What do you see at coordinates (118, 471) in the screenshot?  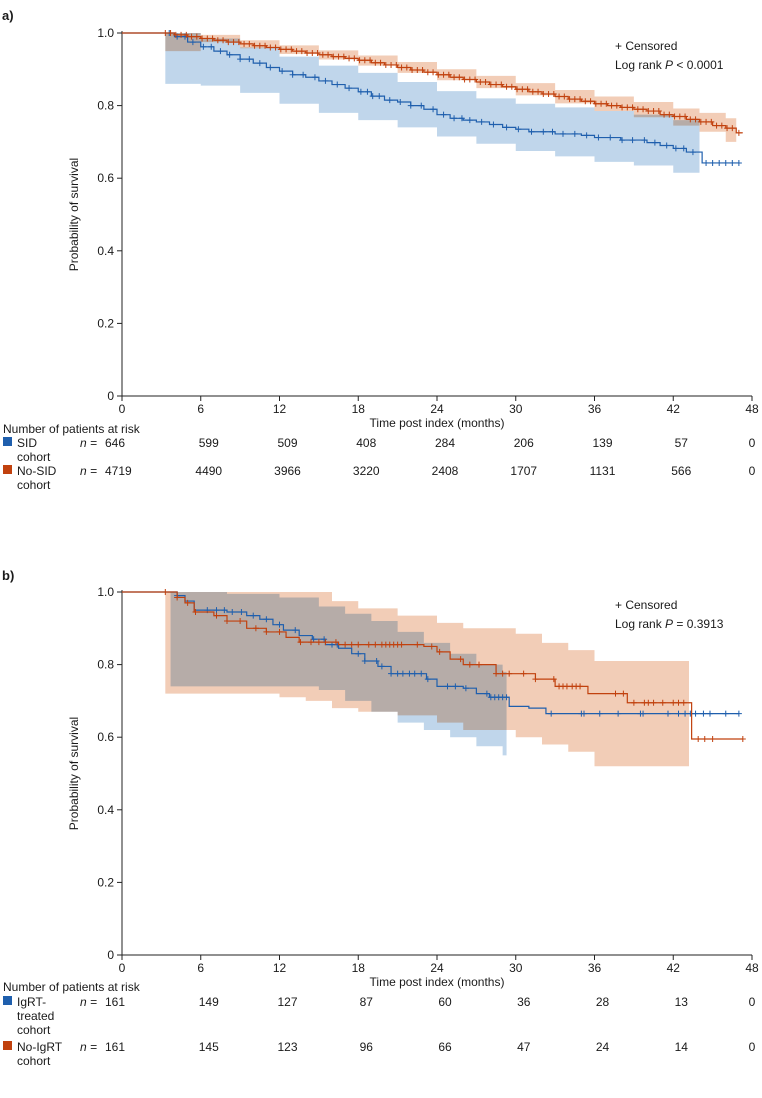 I see `at-risk-value: 4719` at bounding box center [118, 471].